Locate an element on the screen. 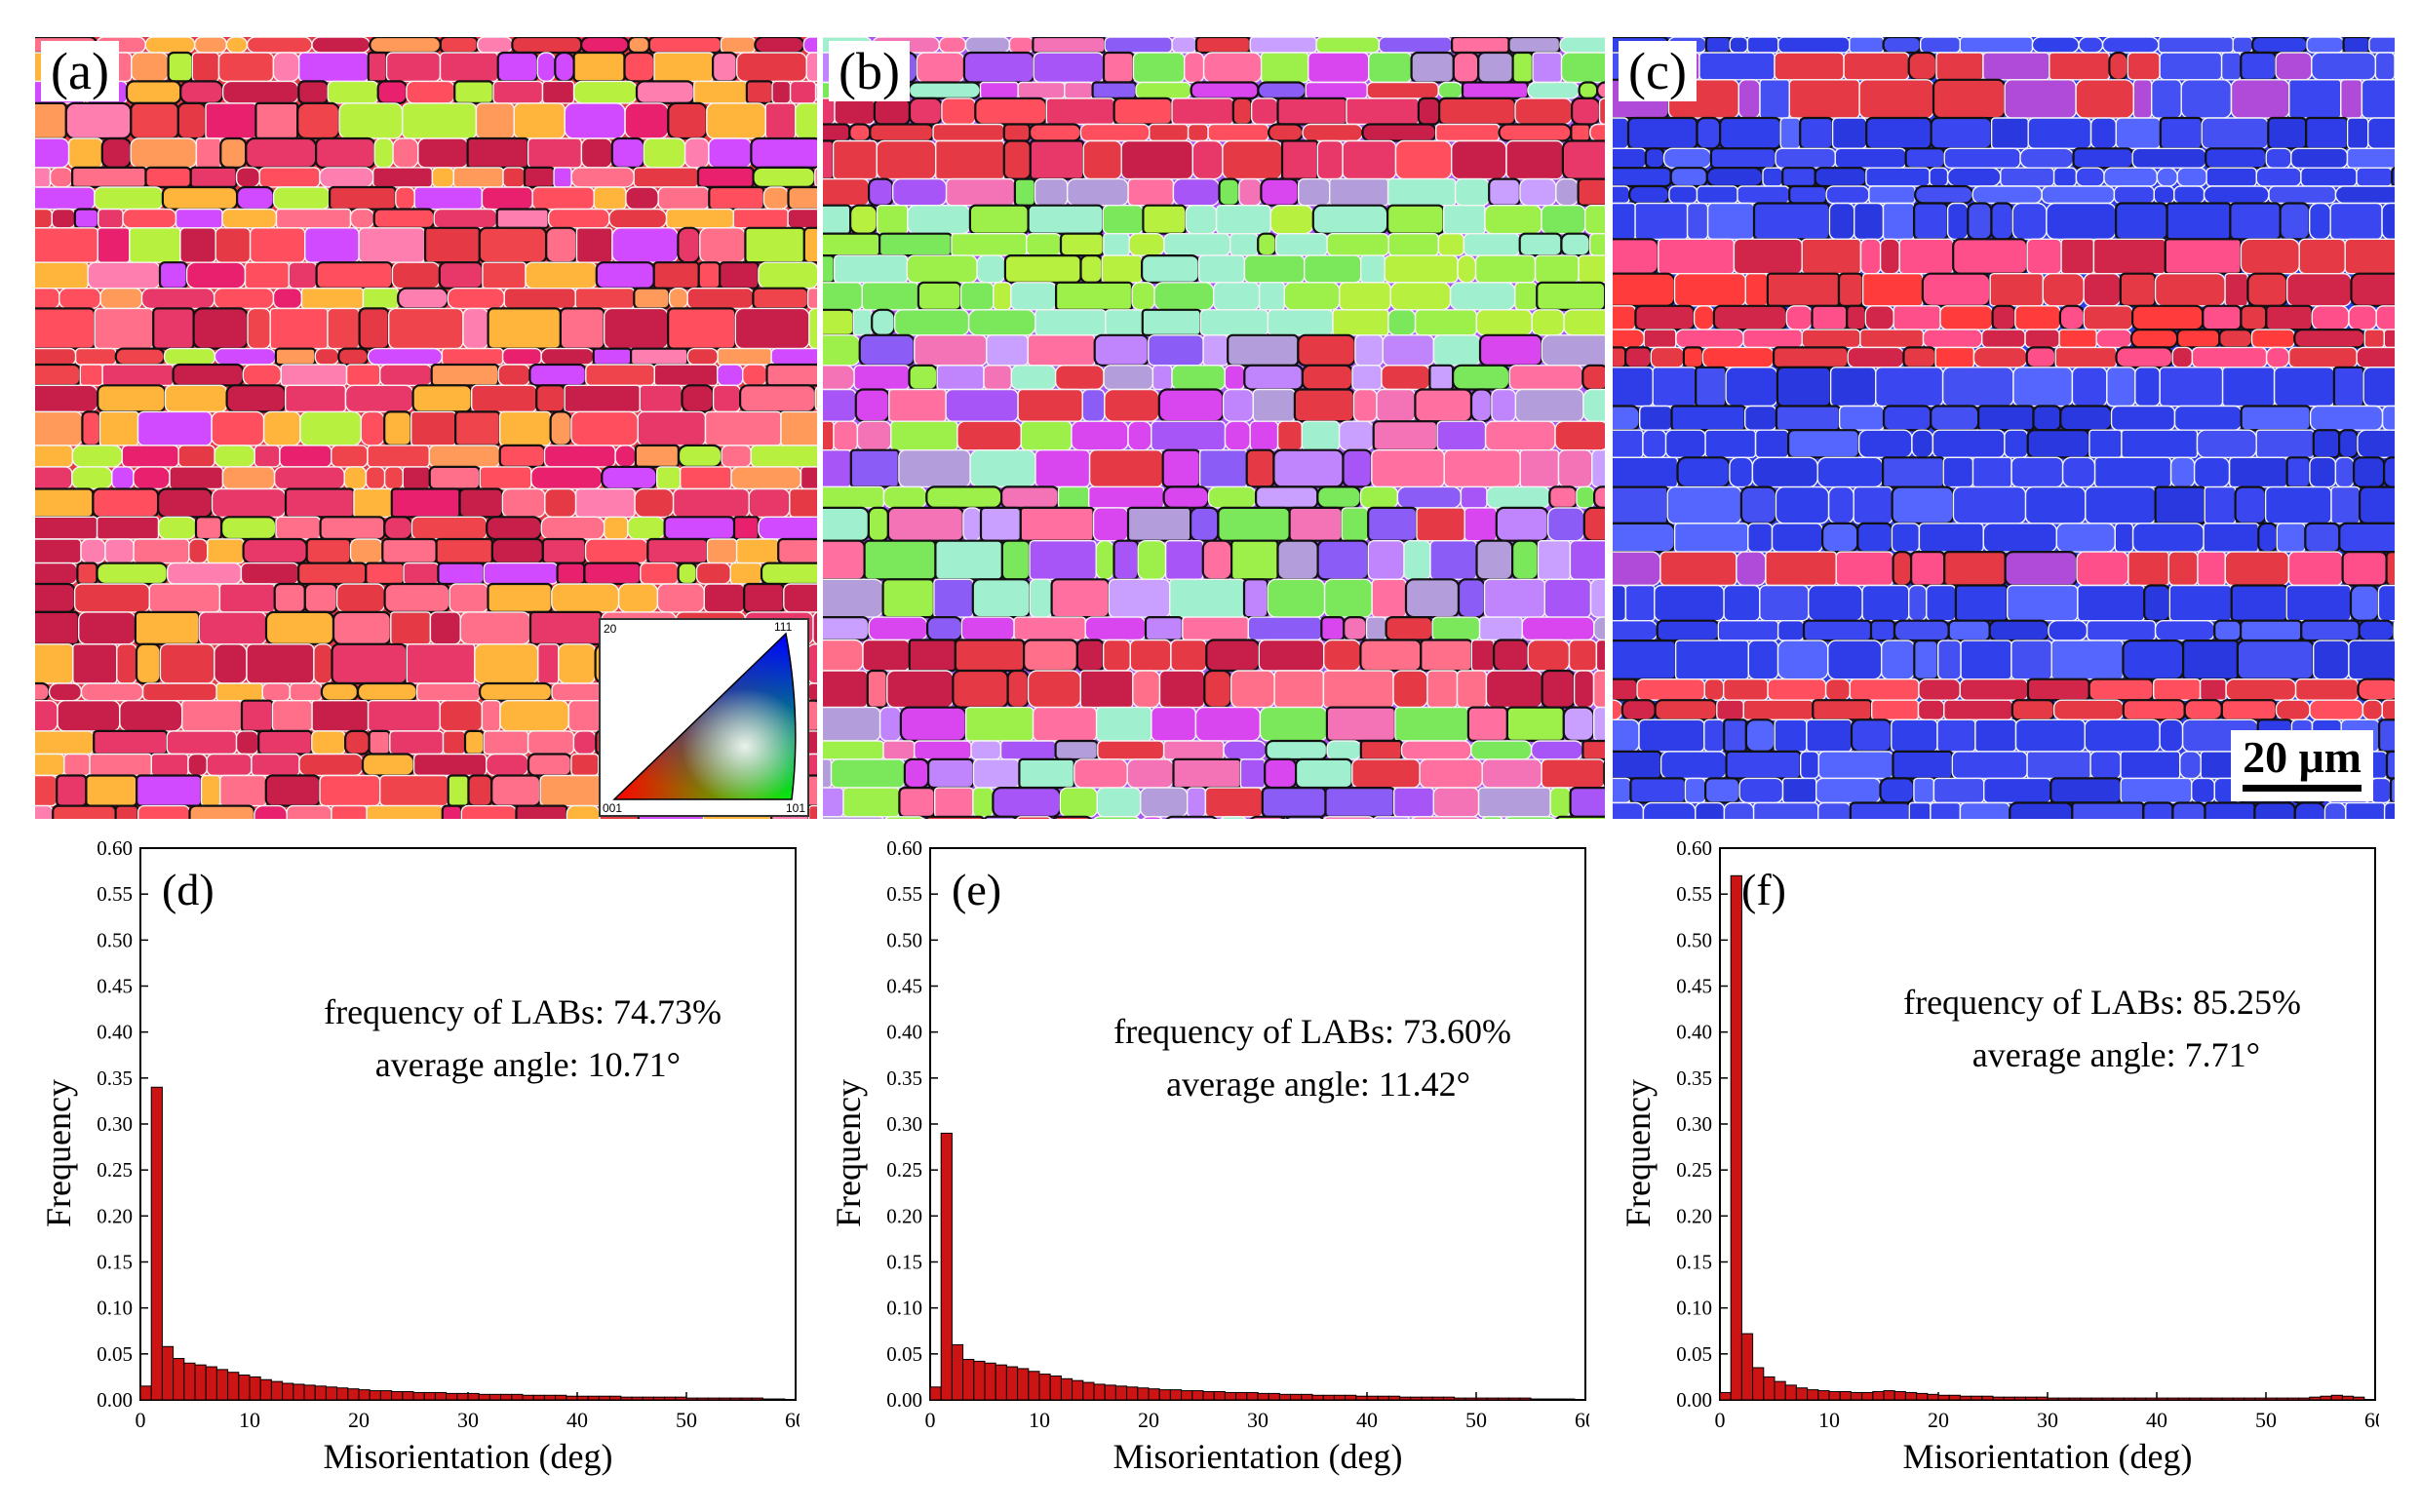 This screenshot has height=1512, width=2420. y-tick-label: 0.40 is located at coordinates (1694, 1032).